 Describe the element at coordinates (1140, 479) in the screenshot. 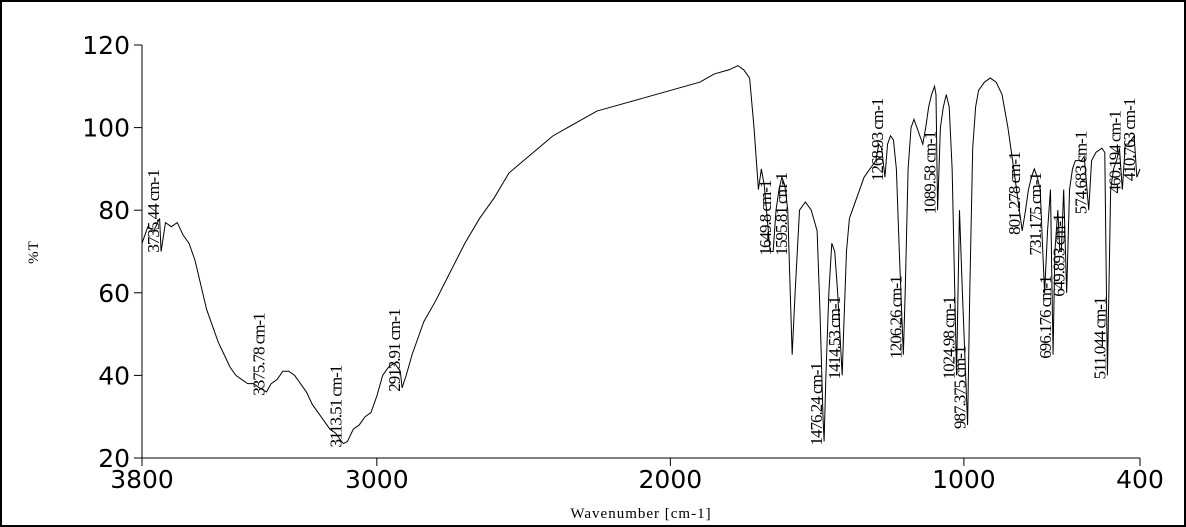

I see `x-tick-label: 400` at that location.